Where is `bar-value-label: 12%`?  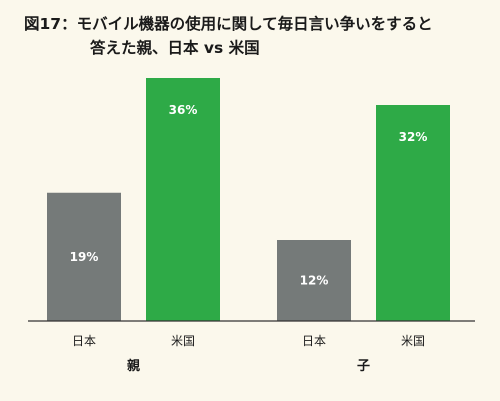 bar-value-label: 12% is located at coordinates (314, 281).